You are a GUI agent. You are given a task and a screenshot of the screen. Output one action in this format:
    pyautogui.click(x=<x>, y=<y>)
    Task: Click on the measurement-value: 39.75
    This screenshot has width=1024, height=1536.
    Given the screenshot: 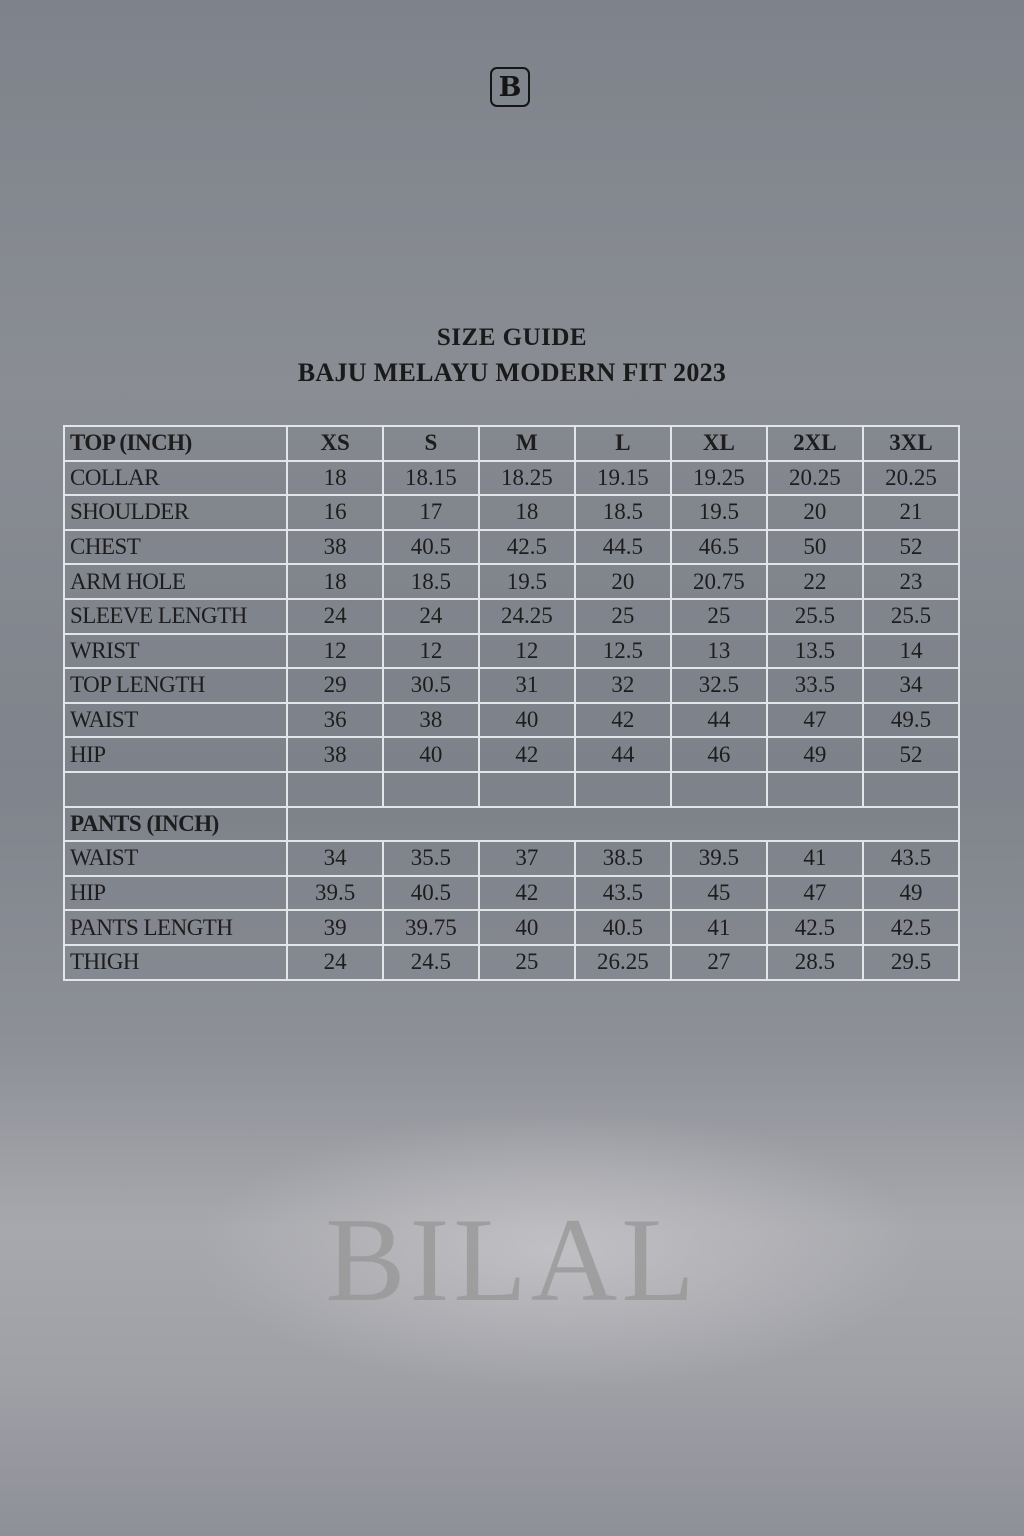 What is the action you would take?
    pyautogui.click(x=430, y=927)
    